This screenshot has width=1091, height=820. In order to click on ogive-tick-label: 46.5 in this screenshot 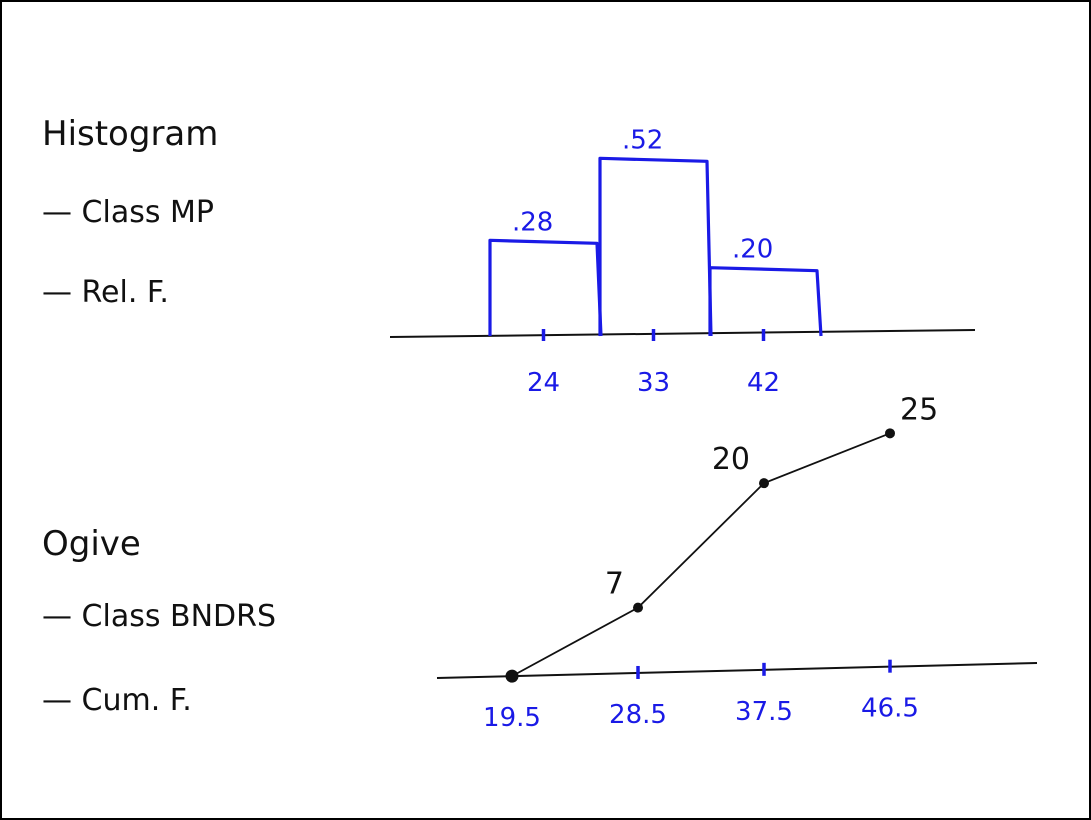, I will do `click(890, 709)`.